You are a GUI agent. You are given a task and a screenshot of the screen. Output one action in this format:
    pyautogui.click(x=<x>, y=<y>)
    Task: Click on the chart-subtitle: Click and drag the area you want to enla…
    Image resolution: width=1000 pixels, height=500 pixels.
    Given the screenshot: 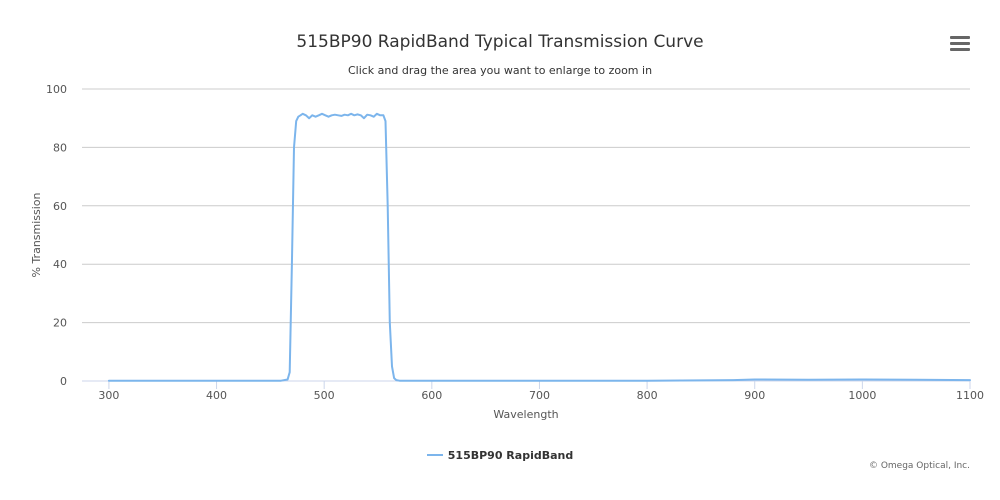 What is the action you would take?
    pyautogui.click(x=500, y=70)
    